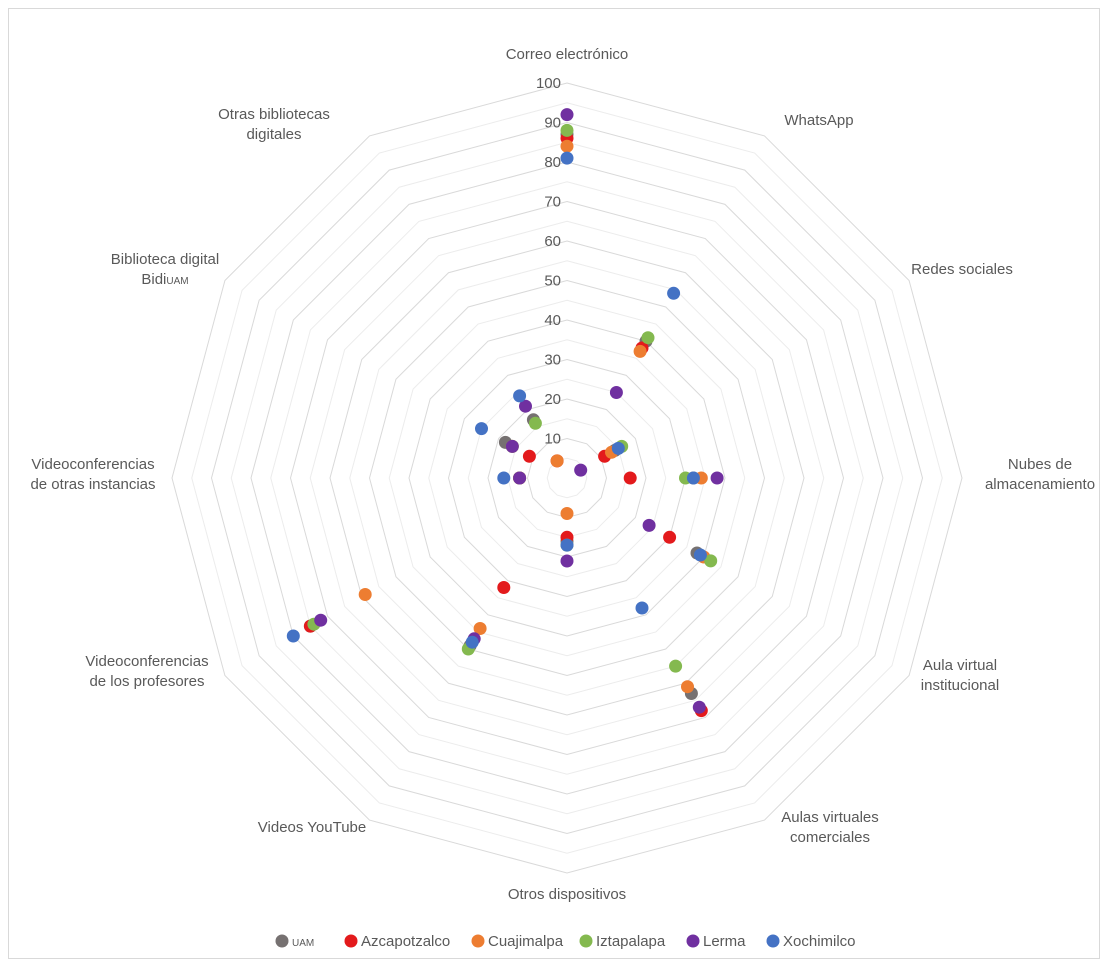 This screenshot has height=967, width=1108. Describe the element at coordinates (526, 941) in the screenshot. I see `legend-label: Cuajimalpa` at that location.